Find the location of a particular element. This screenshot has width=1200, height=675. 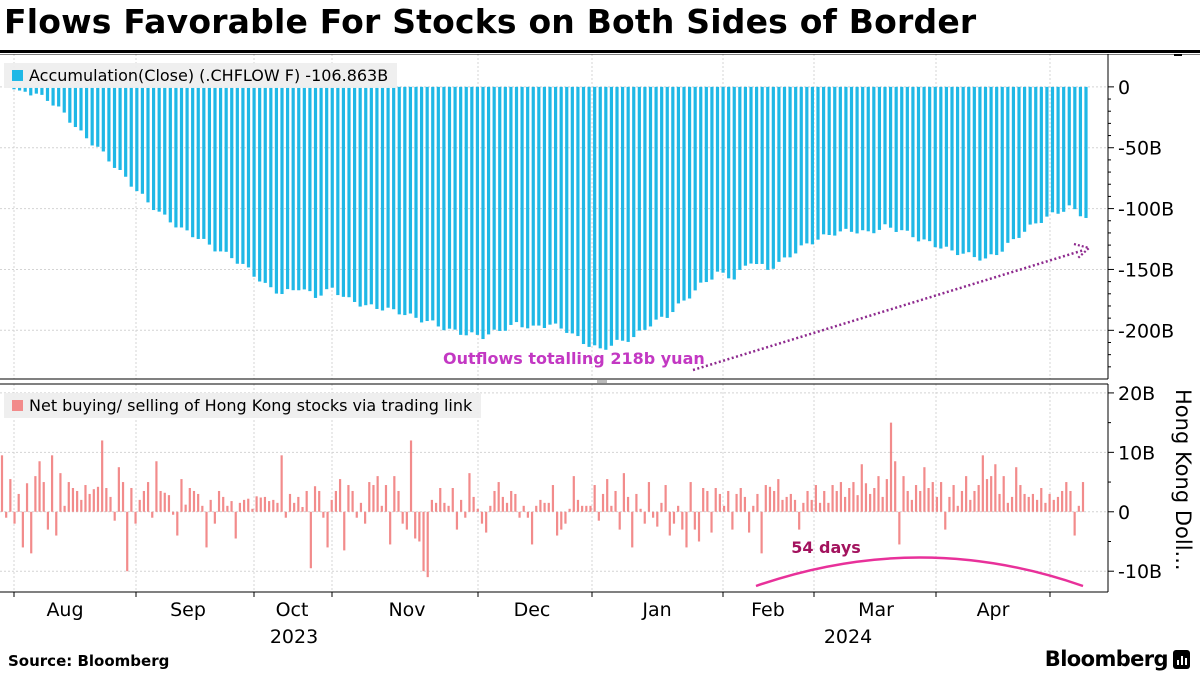

x-label-month-jan: Jan is located at coordinates (656, 610).